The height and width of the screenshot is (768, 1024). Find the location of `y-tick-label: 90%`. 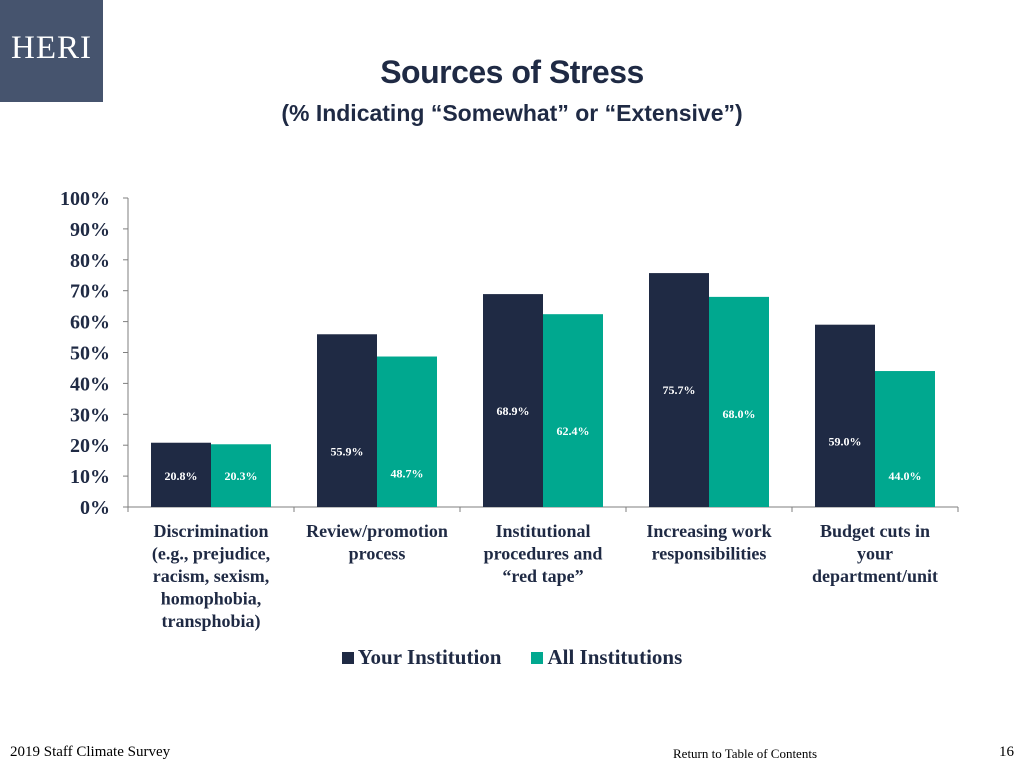

y-tick-label: 90% is located at coordinates (90, 230).